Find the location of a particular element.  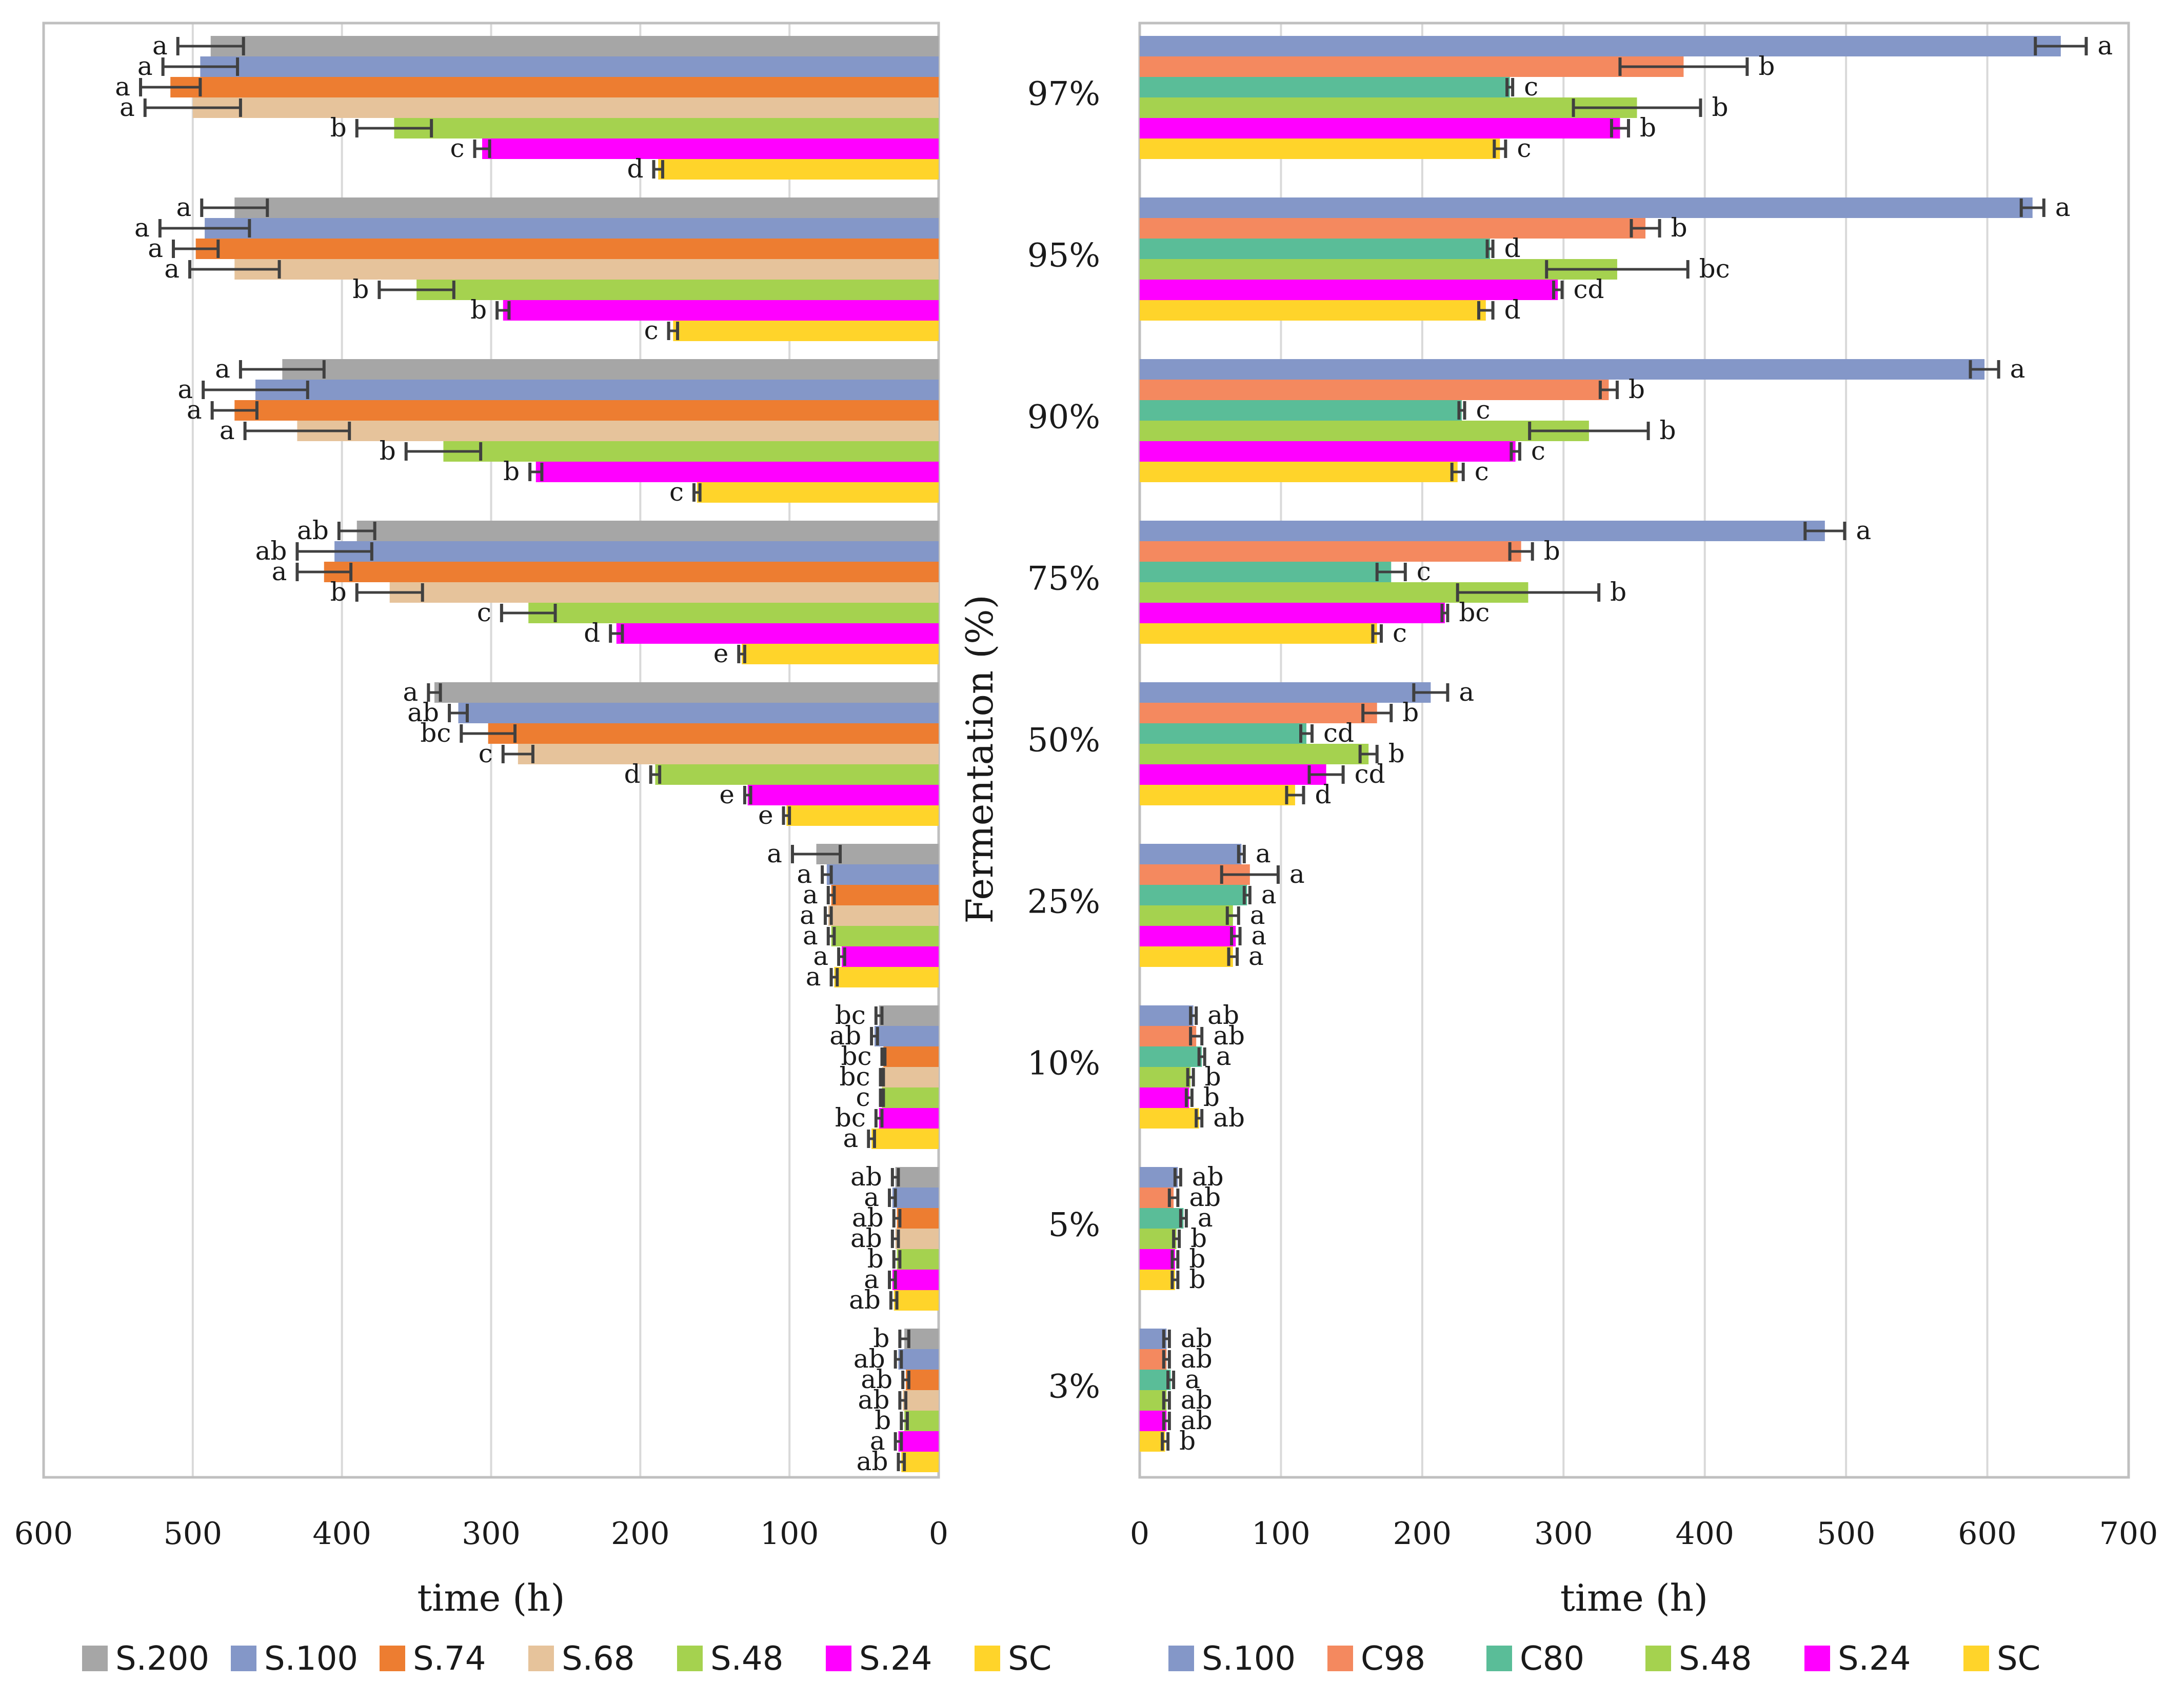

right-panel-letter-C98-50%: b is located at coordinates (1410, 712).